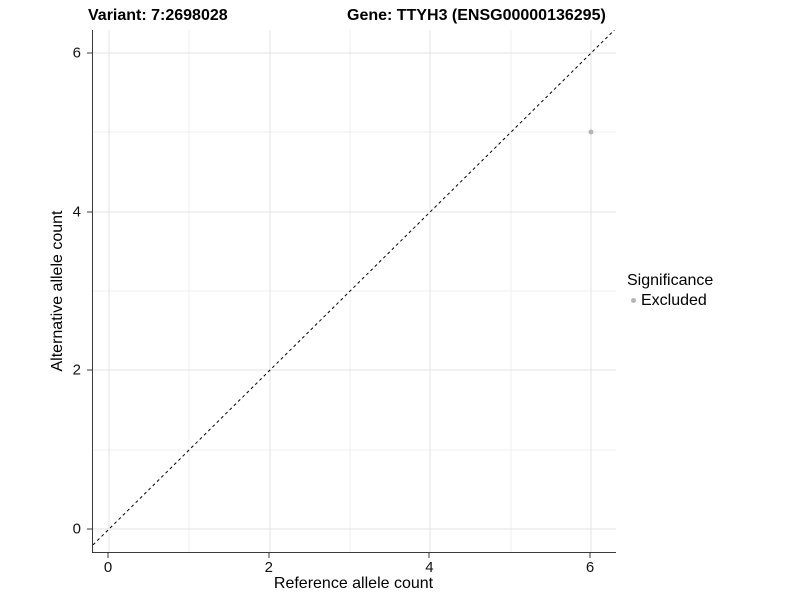 This screenshot has width=800, height=600. What do you see at coordinates (76, 212) in the screenshot?
I see `y-tick-label: 4` at bounding box center [76, 212].